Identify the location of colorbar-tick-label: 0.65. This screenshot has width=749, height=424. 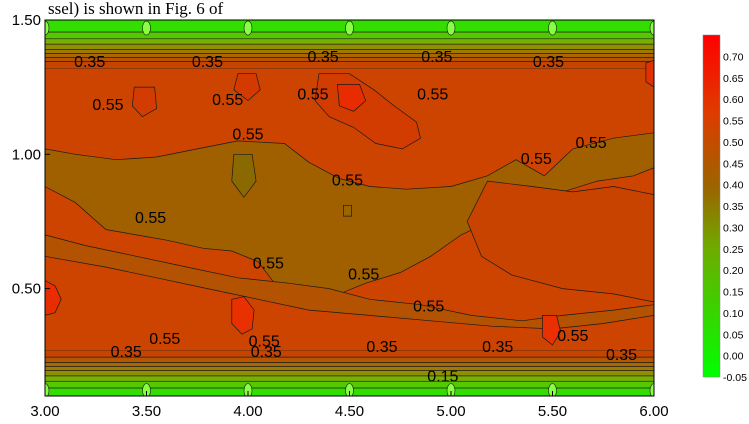
(733, 79).